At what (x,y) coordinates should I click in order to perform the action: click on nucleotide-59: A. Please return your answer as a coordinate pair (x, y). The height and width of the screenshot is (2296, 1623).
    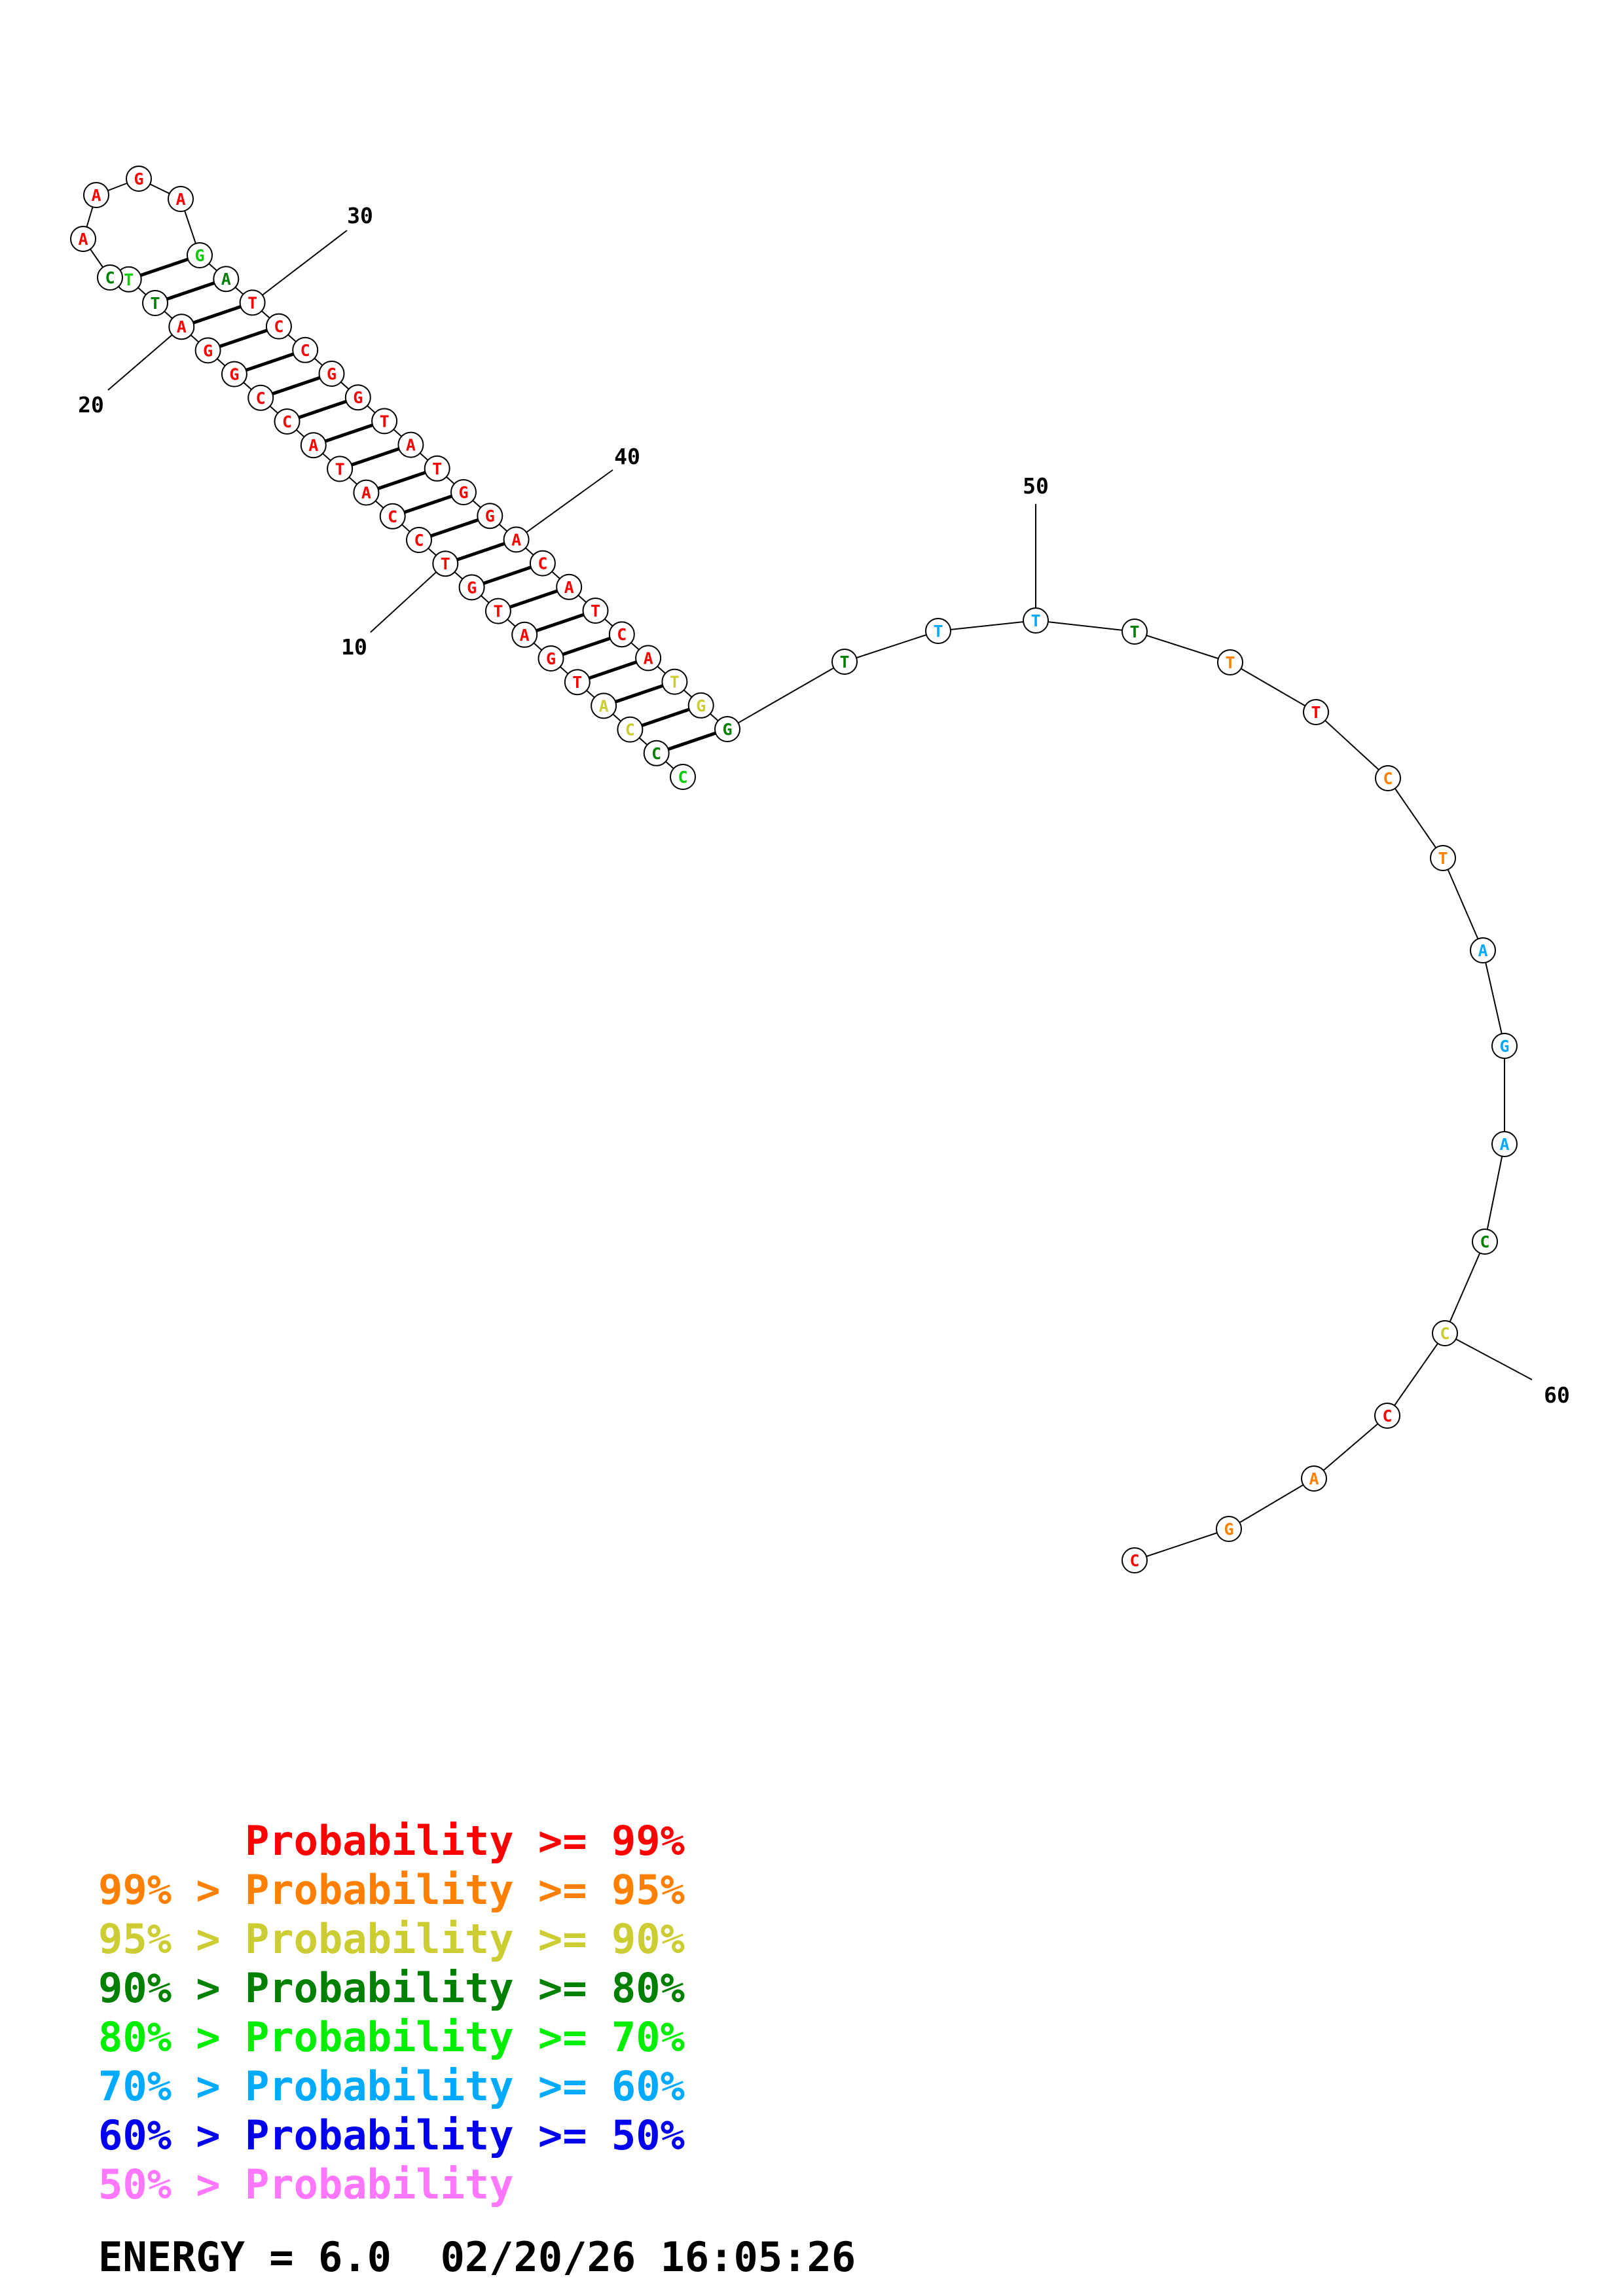
    Looking at the image, I should click on (1504, 1144).